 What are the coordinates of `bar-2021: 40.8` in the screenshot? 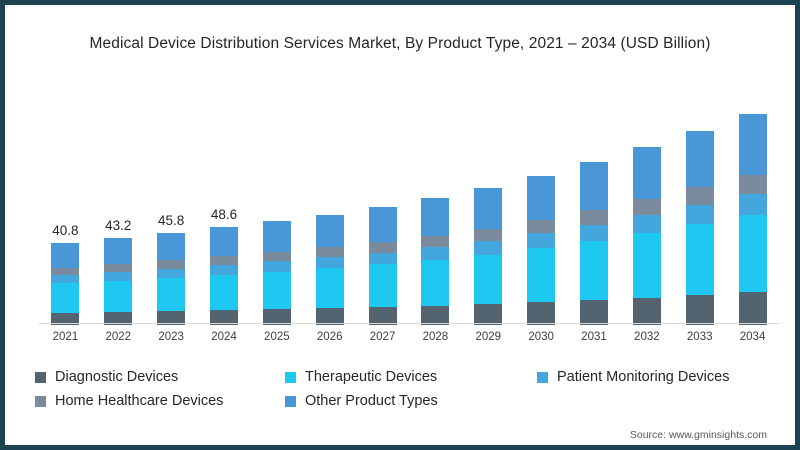 It's located at (65, 274).